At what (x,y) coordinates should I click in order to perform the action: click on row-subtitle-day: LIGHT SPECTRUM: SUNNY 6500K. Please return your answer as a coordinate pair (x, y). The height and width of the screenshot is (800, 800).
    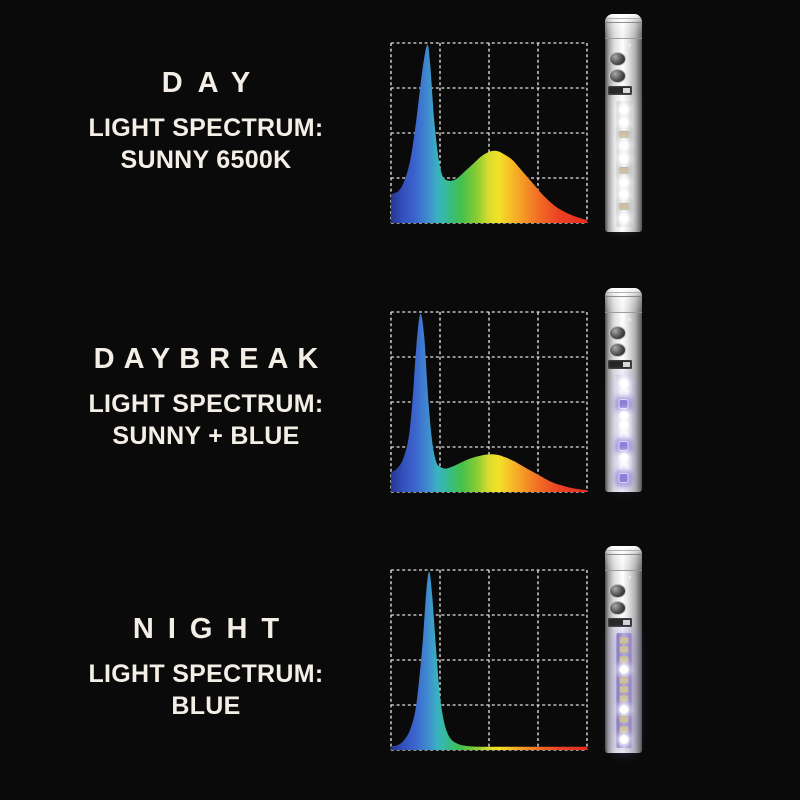
    Looking at the image, I should click on (206, 144).